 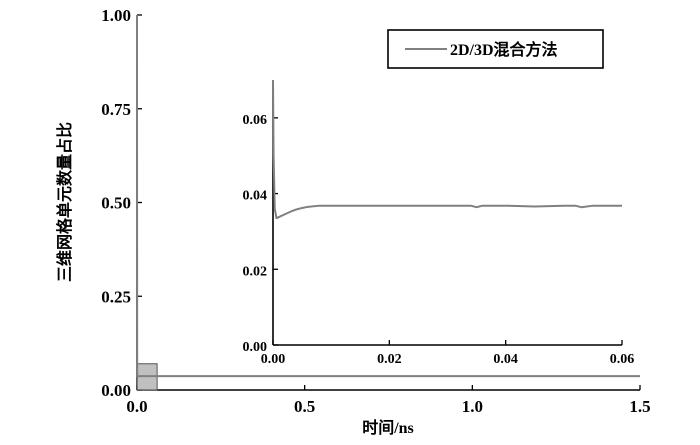 What do you see at coordinates (388, 427) in the screenshot?
I see `x-axis-title: 时间/ns` at bounding box center [388, 427].